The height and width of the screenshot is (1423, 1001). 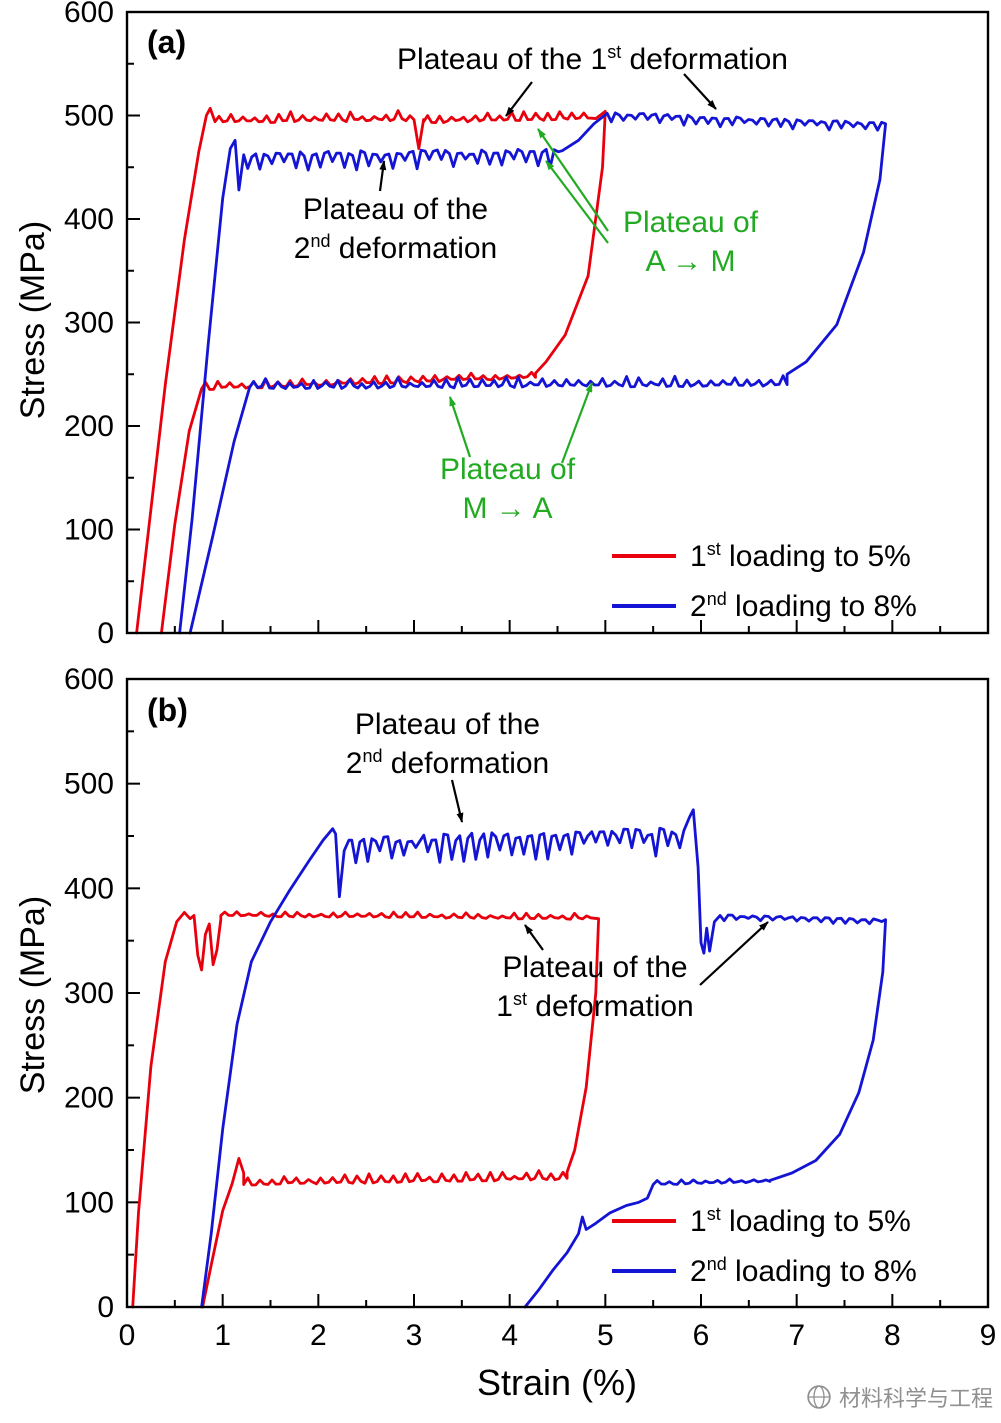 What do you see at coordinates (509, 1335) in the screenshot?
I see `x-tick-label: 4` at bounding box center [509, 1335].